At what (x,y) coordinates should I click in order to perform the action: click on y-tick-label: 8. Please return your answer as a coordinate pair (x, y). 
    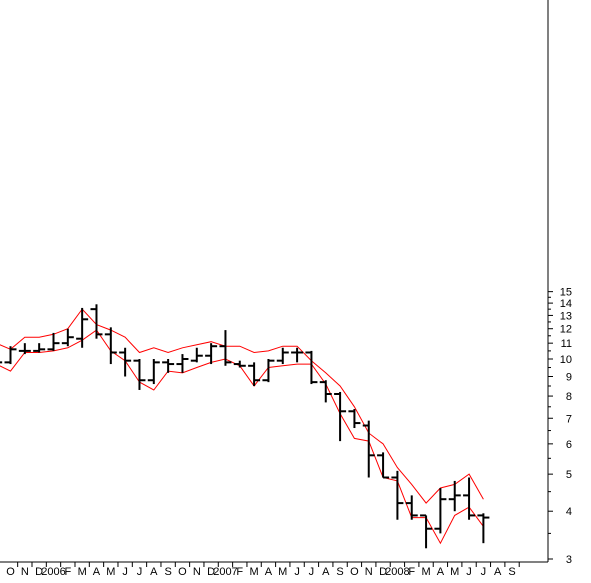
    Looking at the image, I should click on (569, 397).